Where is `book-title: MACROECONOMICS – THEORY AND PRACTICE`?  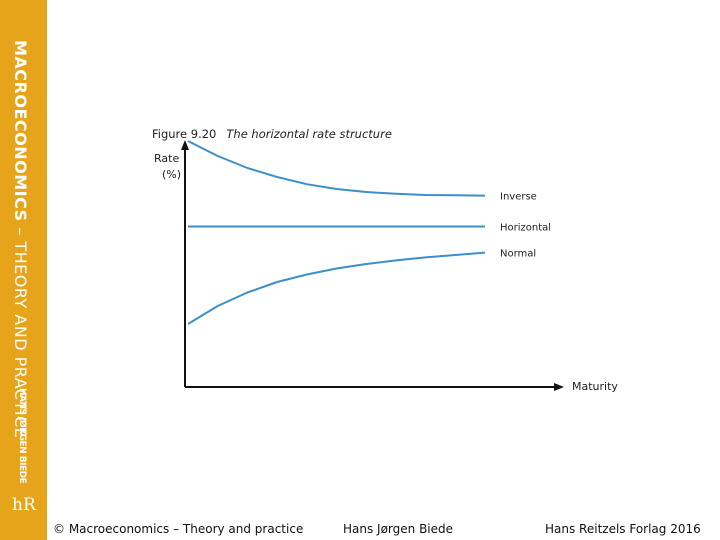 book-title: MACROECONOMICS – THEORY AND PRACTICE is located at coordinates (20, 239).